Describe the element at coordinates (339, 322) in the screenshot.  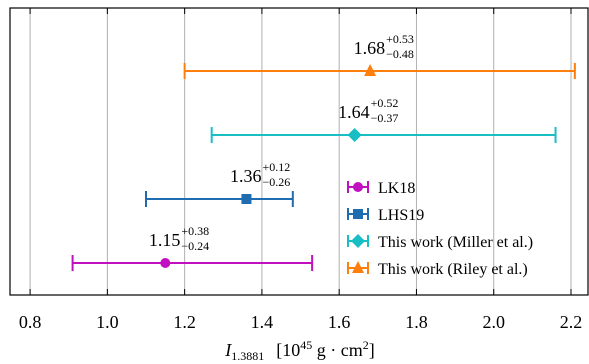
I see `x-tick-label: 1.6` at that location.